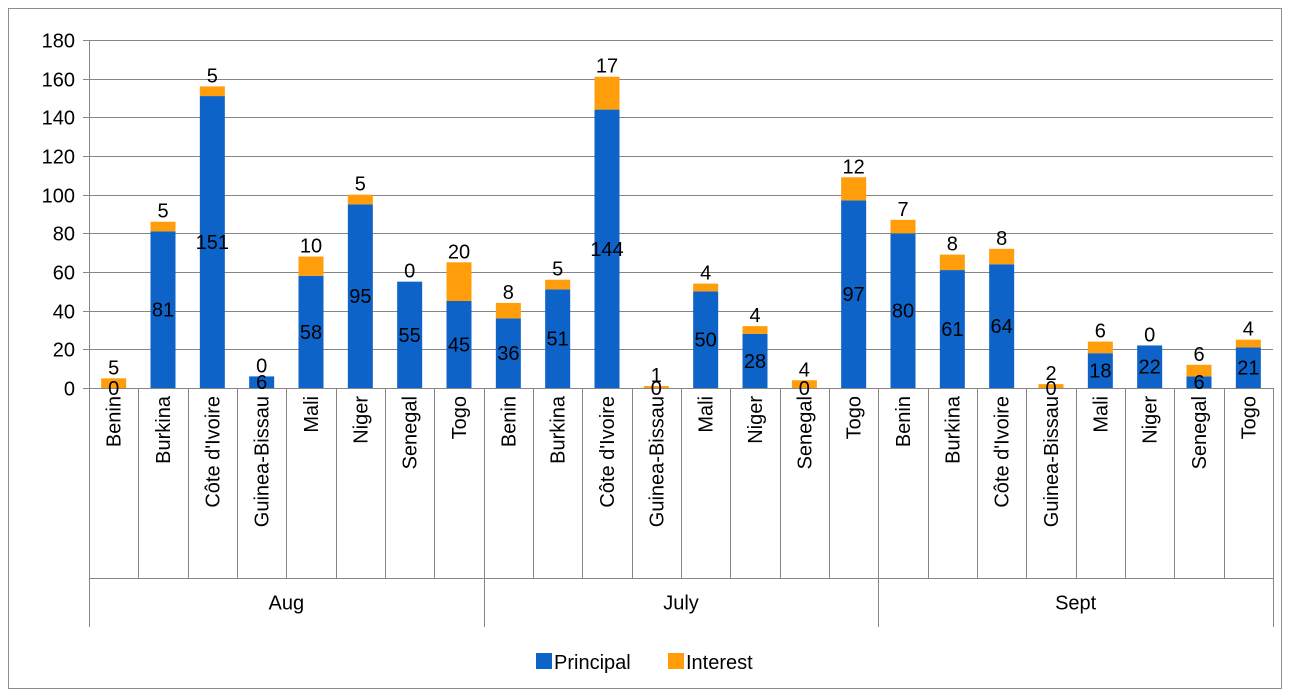 The image size is (1290, 695). I want to click on data-label-interest: 20, so click(459, 252).